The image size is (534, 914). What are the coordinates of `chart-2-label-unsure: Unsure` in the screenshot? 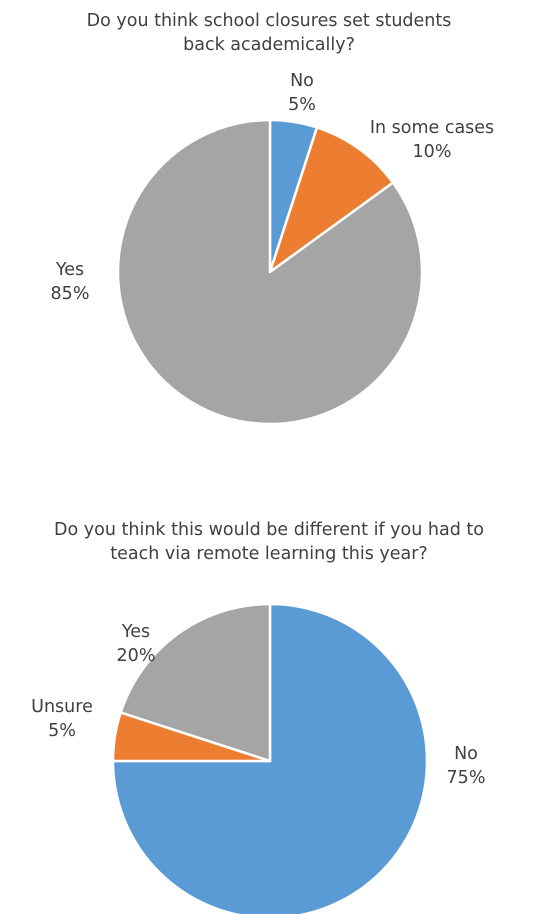 It's located at (62, 707).